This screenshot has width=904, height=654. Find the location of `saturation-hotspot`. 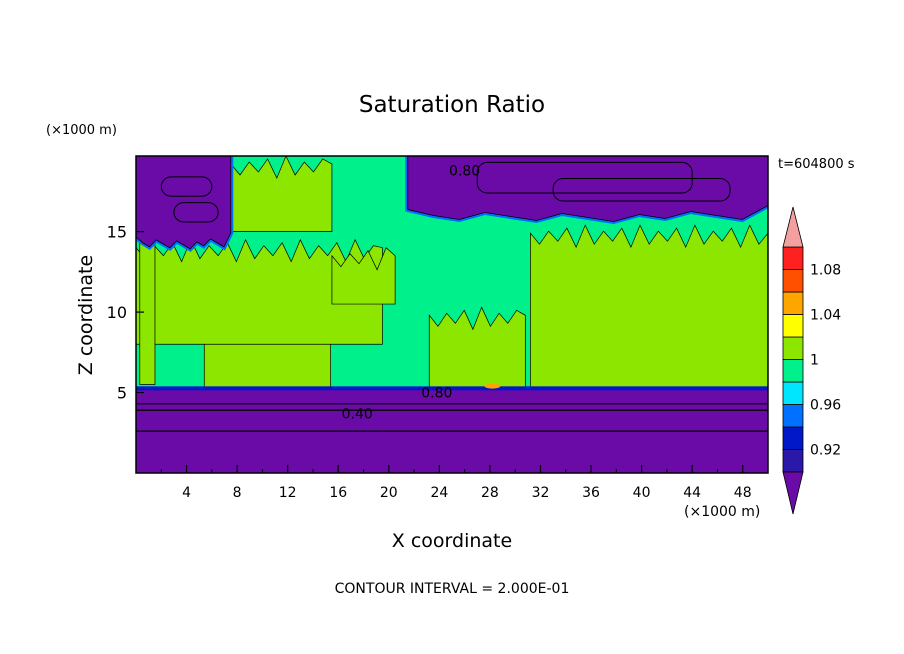

saturation-hotspot is located at coordinates (492, 386).